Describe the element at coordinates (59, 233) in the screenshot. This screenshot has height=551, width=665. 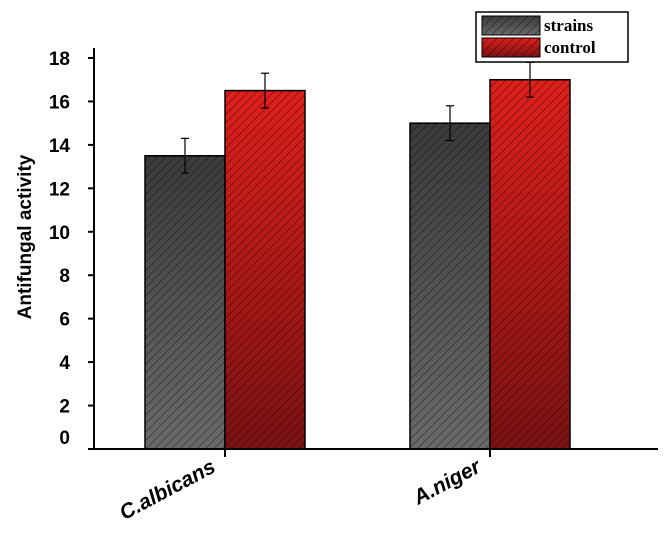
I see `y-tick-label: 10` at that location.